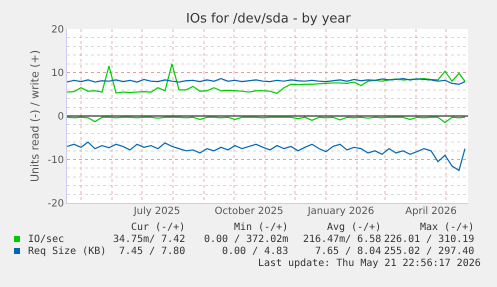  I want to click on y-tick-label: 0, so click(61, 117).